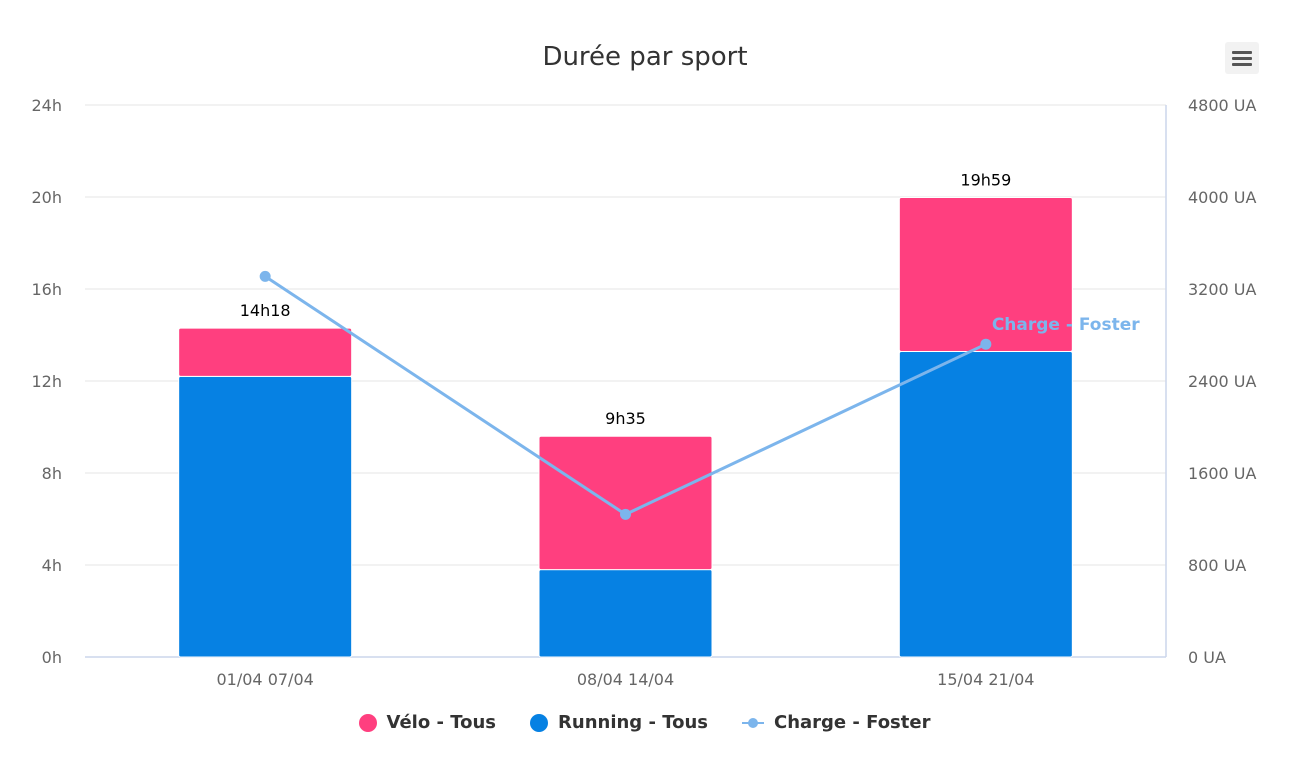 This screenshot has width=1289, height=768. Describe the element at coordinates (52, 565) in the screenshot. I see `y-left-tick-label: 4h` at that location.